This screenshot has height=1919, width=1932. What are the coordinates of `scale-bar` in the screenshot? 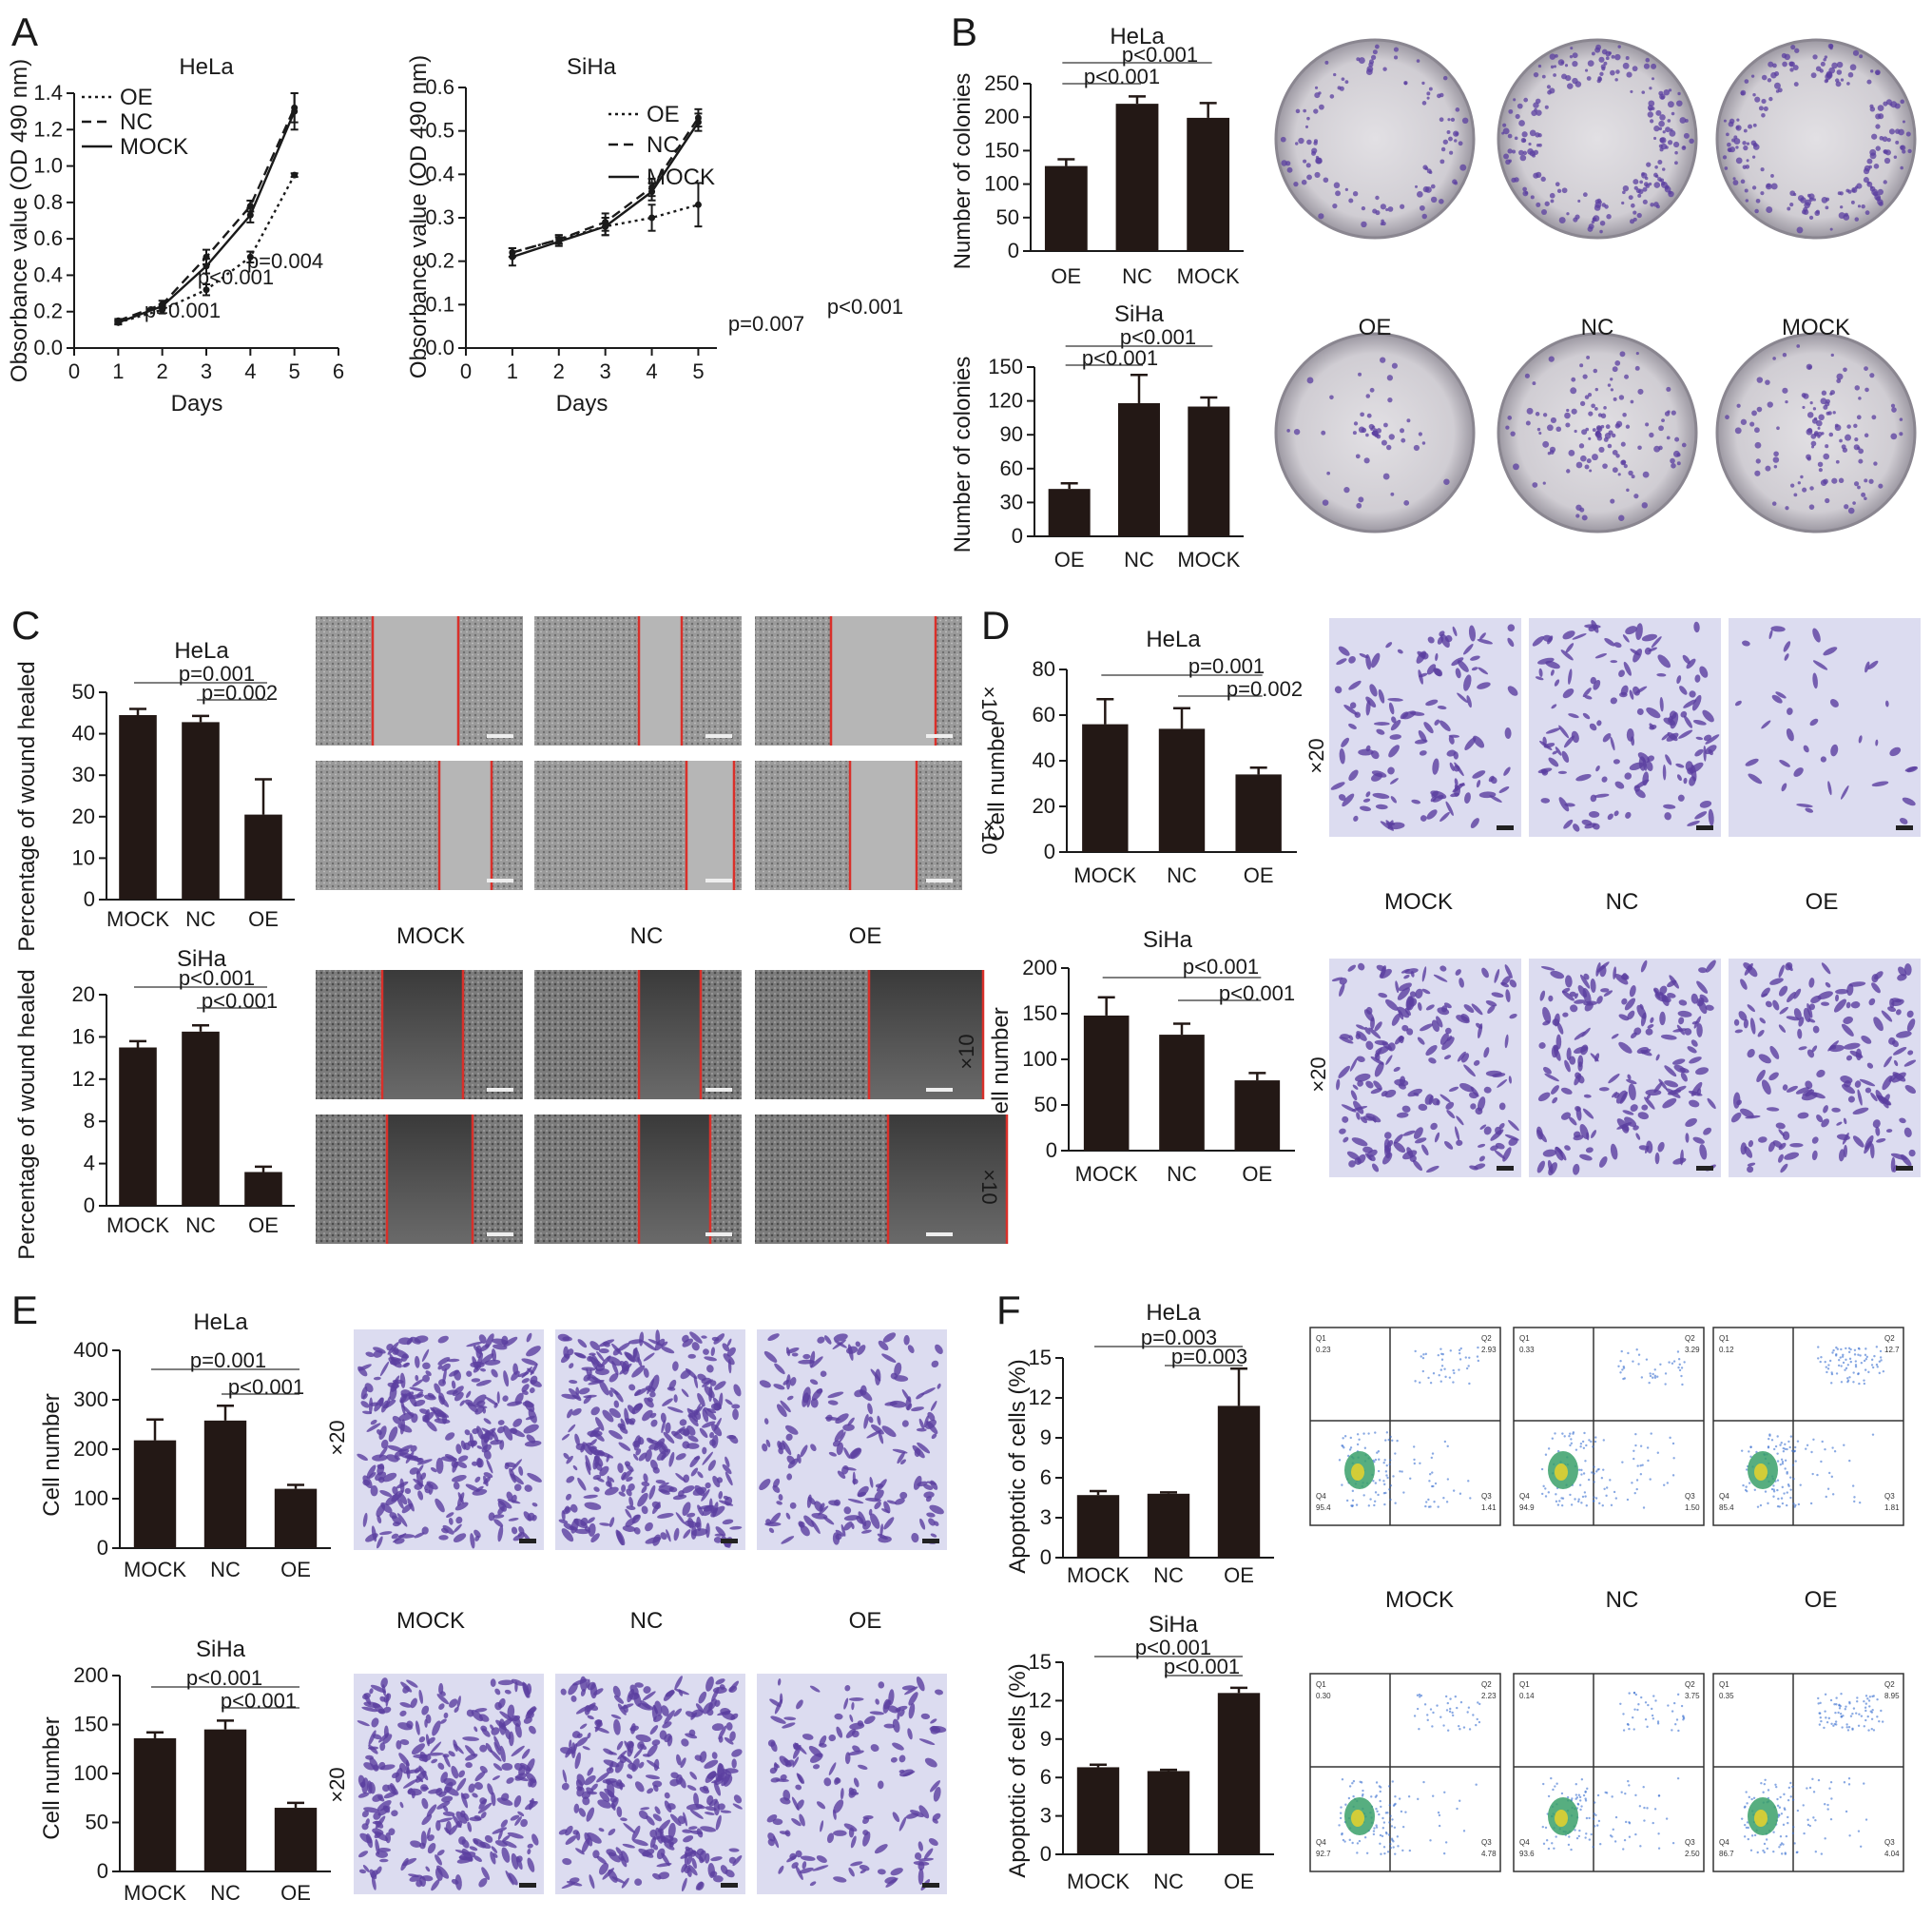 It's located at (930, 1885).